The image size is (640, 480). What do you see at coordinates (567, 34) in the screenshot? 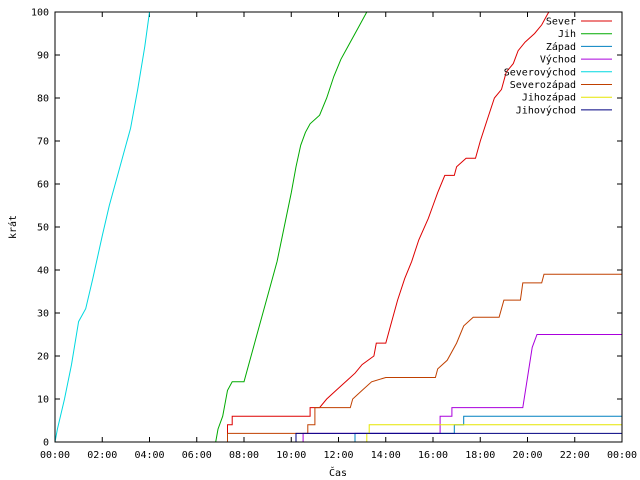
I see `legend-label: Jih` at bounding box center [567, 34].